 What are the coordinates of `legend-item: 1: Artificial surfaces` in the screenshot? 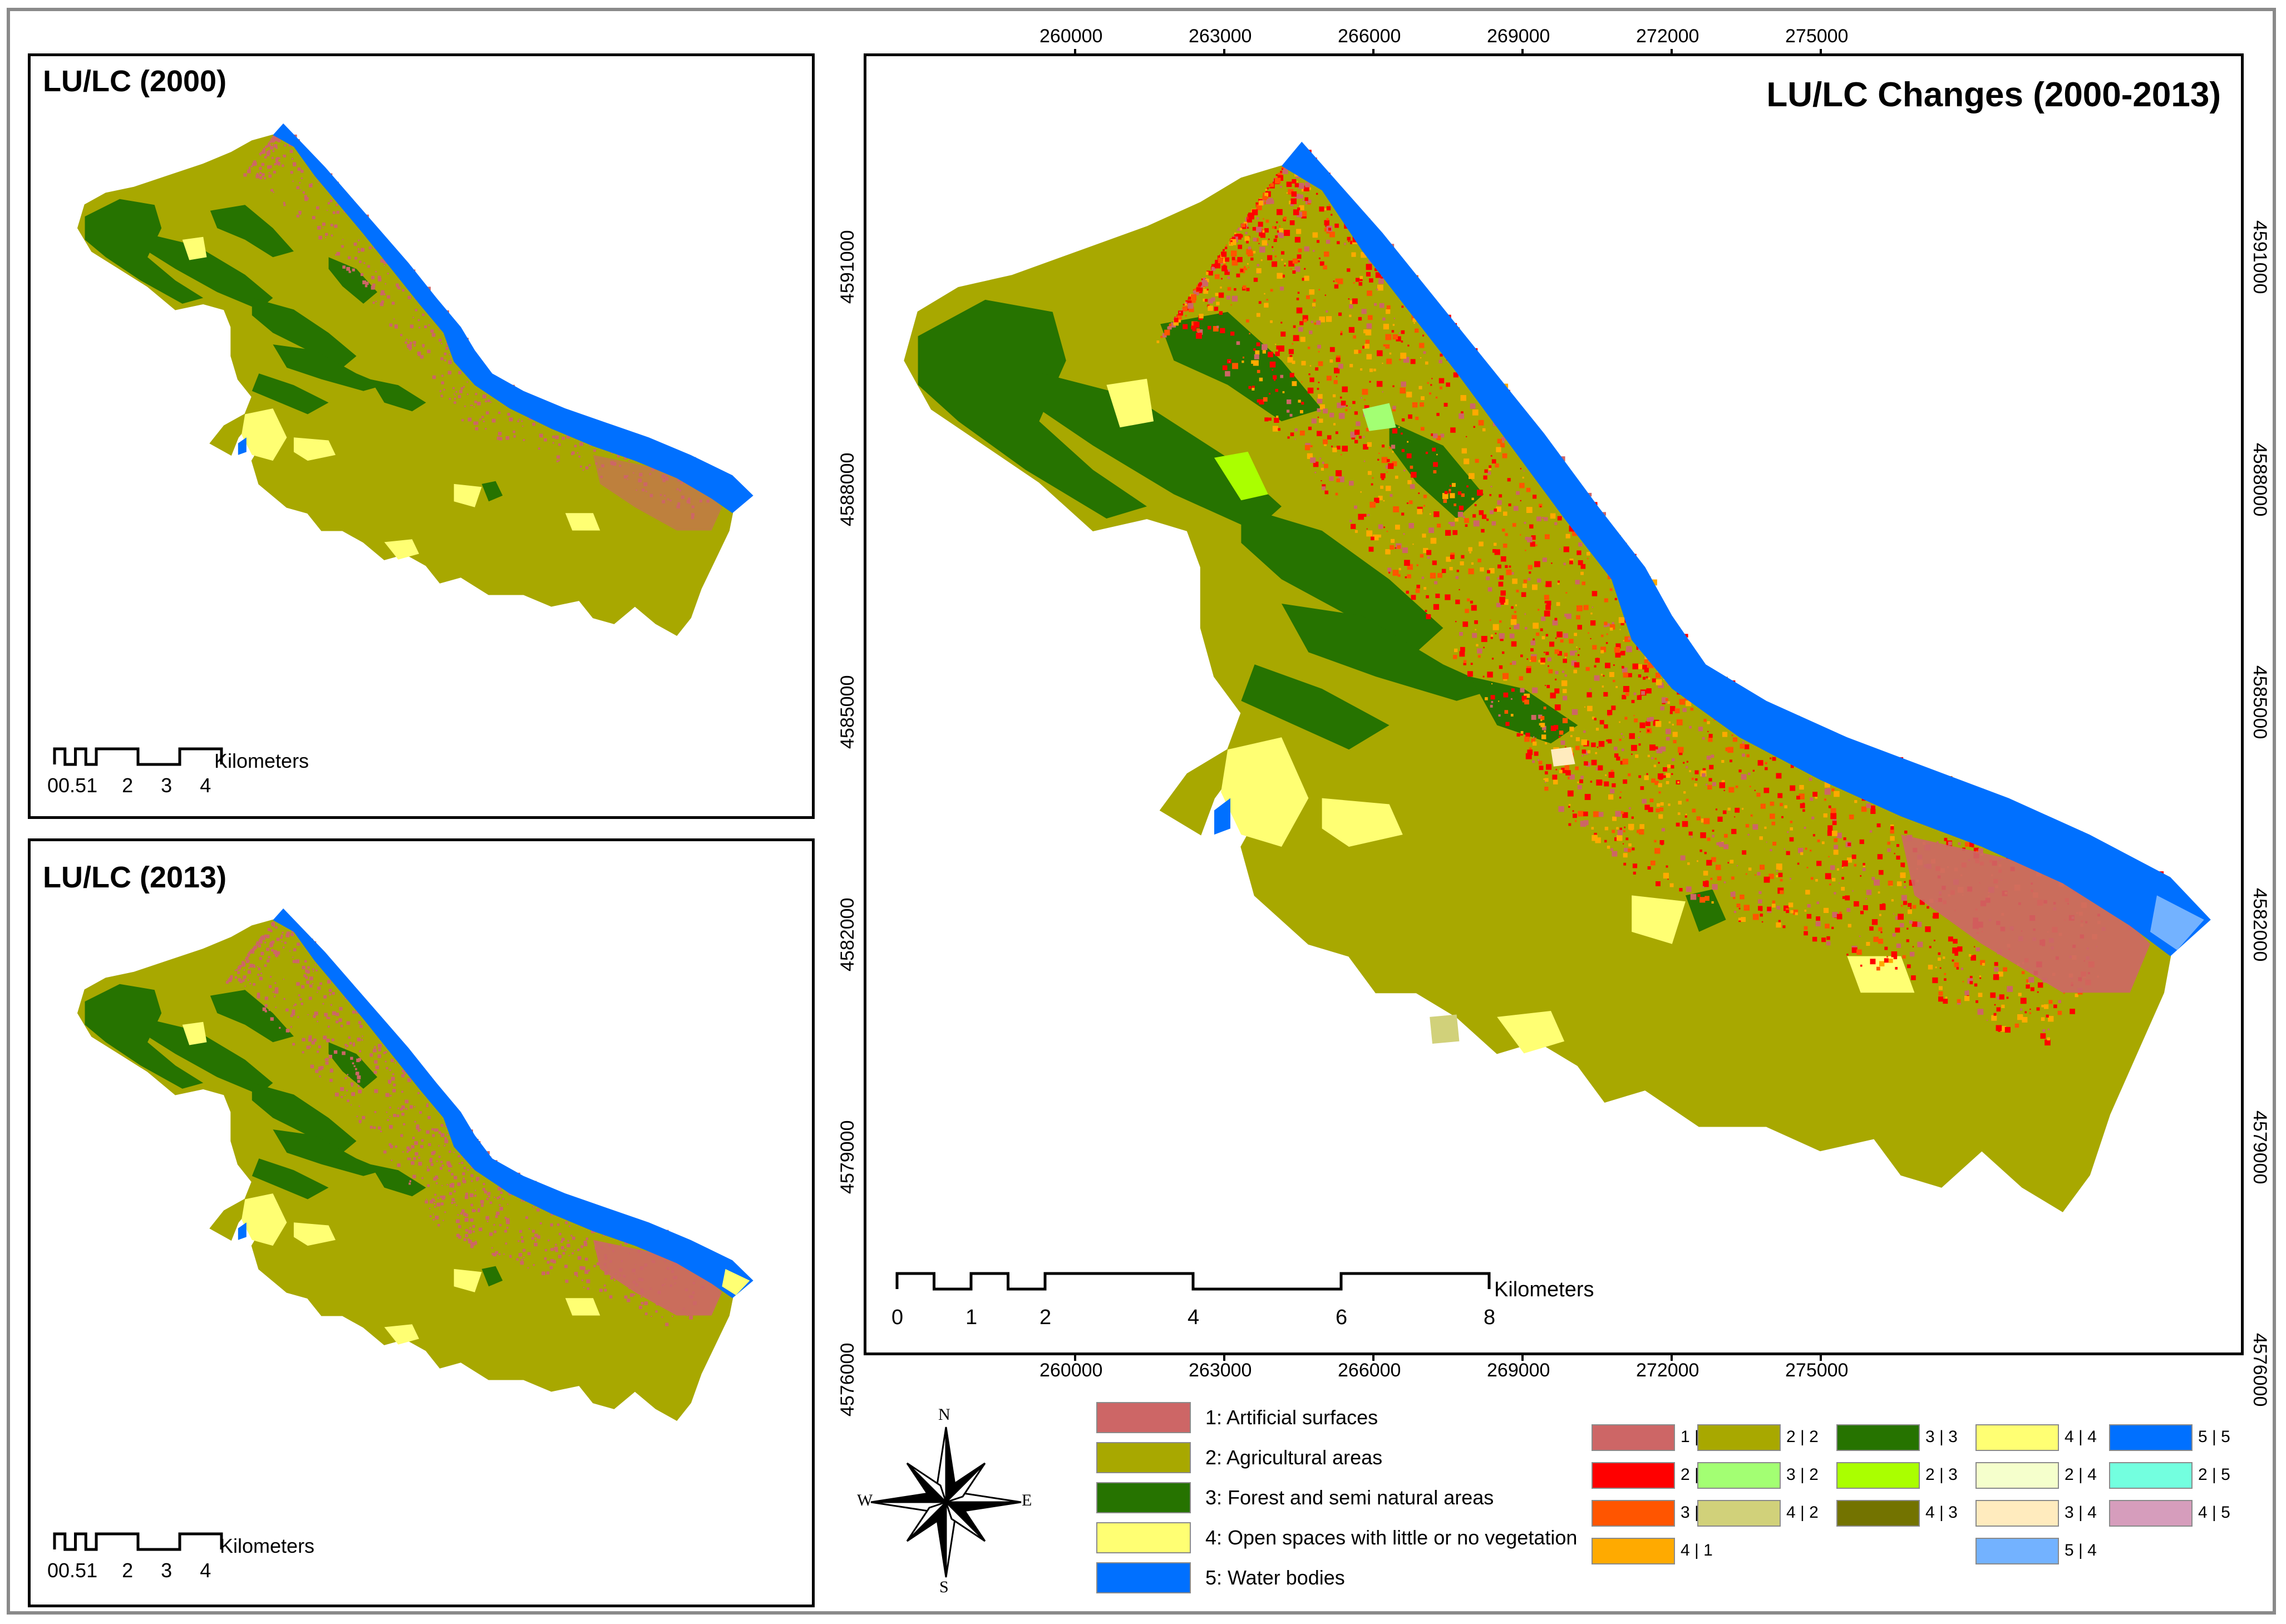 It's located at (1237, 1417).